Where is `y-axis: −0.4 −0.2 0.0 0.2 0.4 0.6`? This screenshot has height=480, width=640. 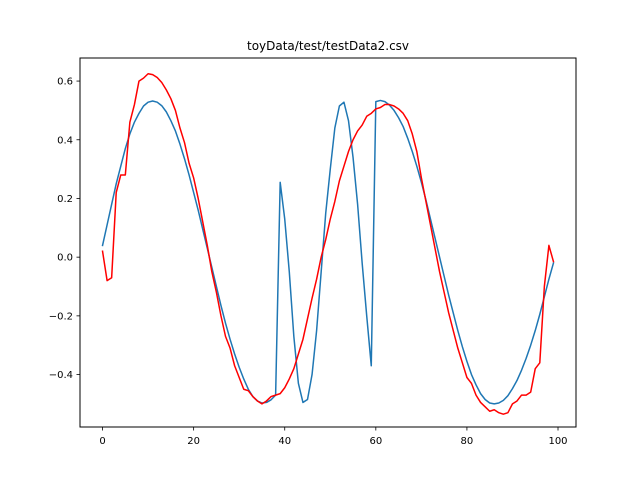
y-axis: −0.4 −0.2 0.0 0.2 0.4 0.6 is located at coordinates (64, 229).